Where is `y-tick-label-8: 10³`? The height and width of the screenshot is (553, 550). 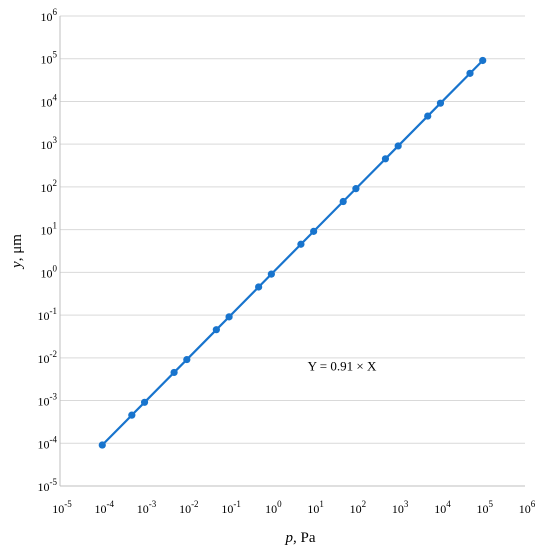
y-tick-label-8: 10³ is located at coordinates (49, 143).